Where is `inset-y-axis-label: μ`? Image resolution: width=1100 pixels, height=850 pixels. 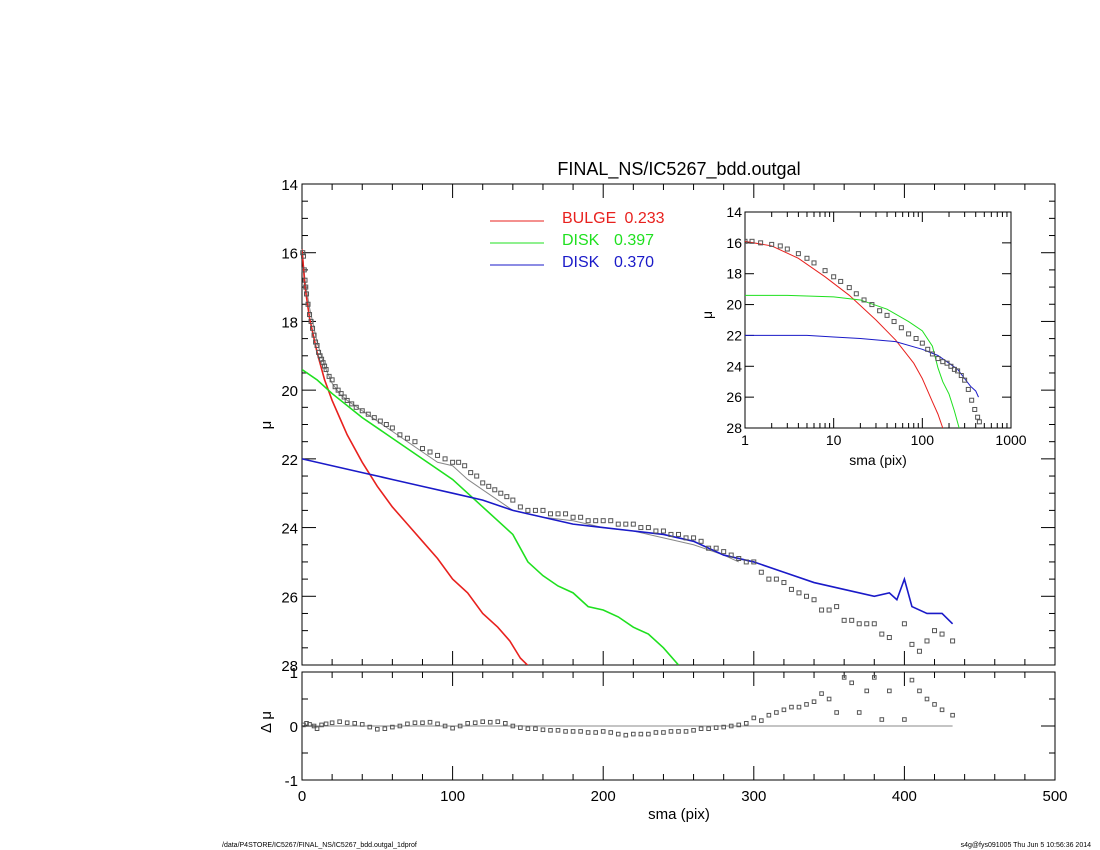 inset-y-axis-label: μ is located at coordinates (707, 315).